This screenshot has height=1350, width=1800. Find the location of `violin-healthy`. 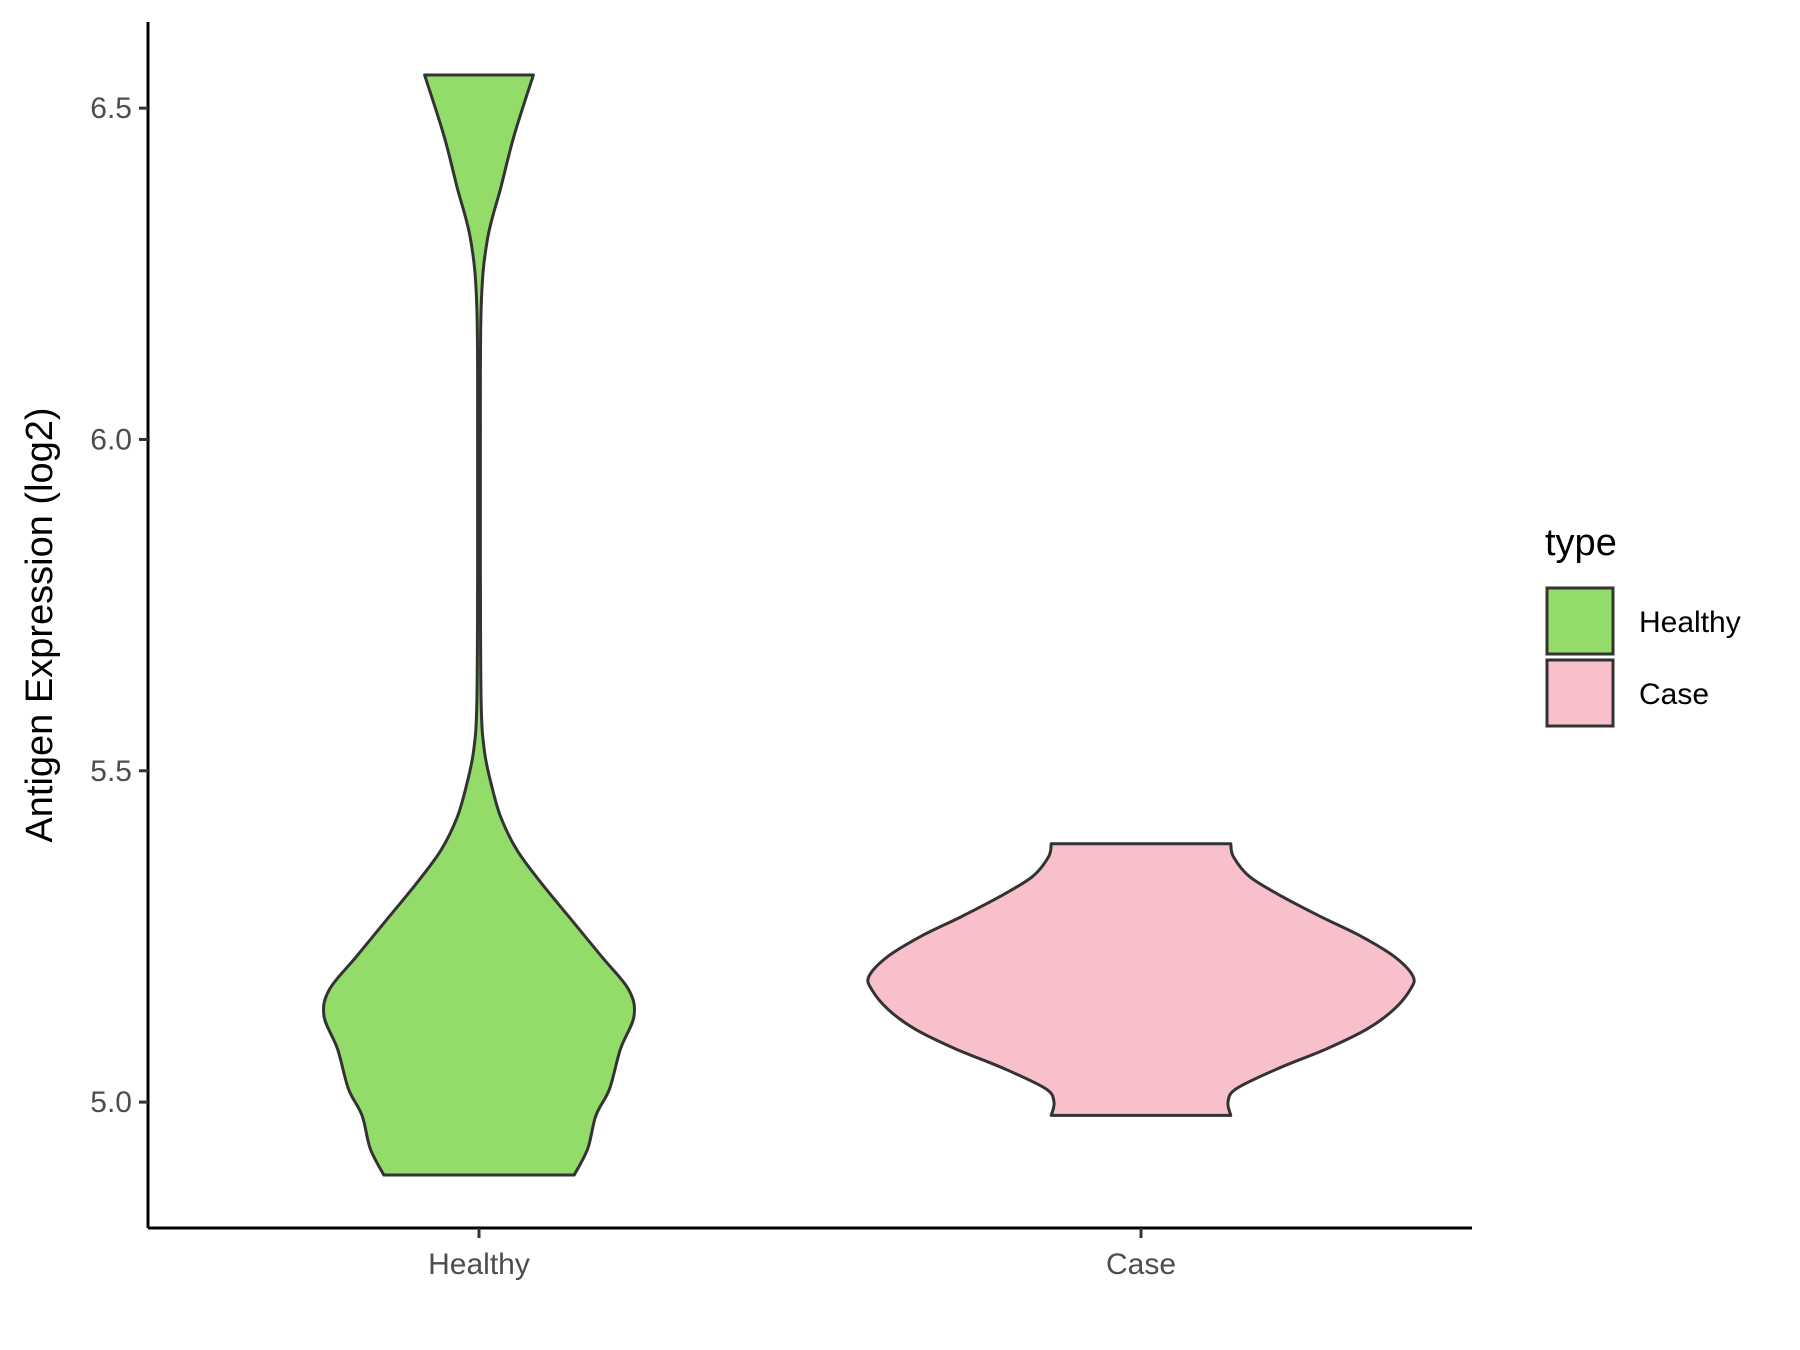

violin-healthy is located at coordinates (479, 625).